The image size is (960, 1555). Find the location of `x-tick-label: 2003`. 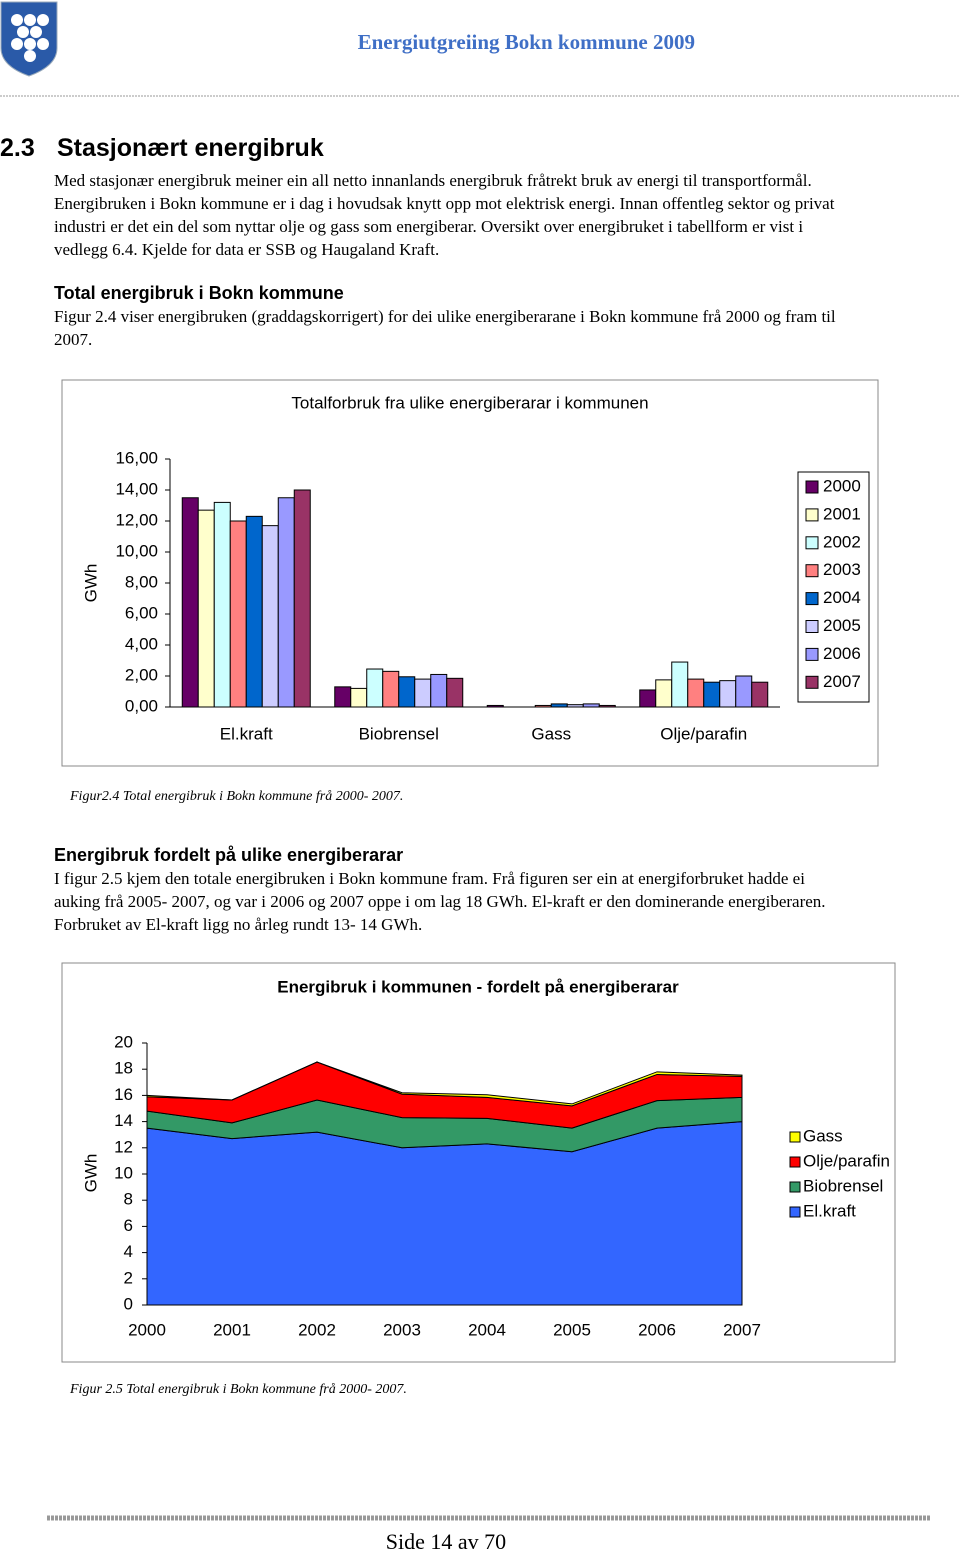

x-tick-label: 2003 is located at coordinates (402, 1329).